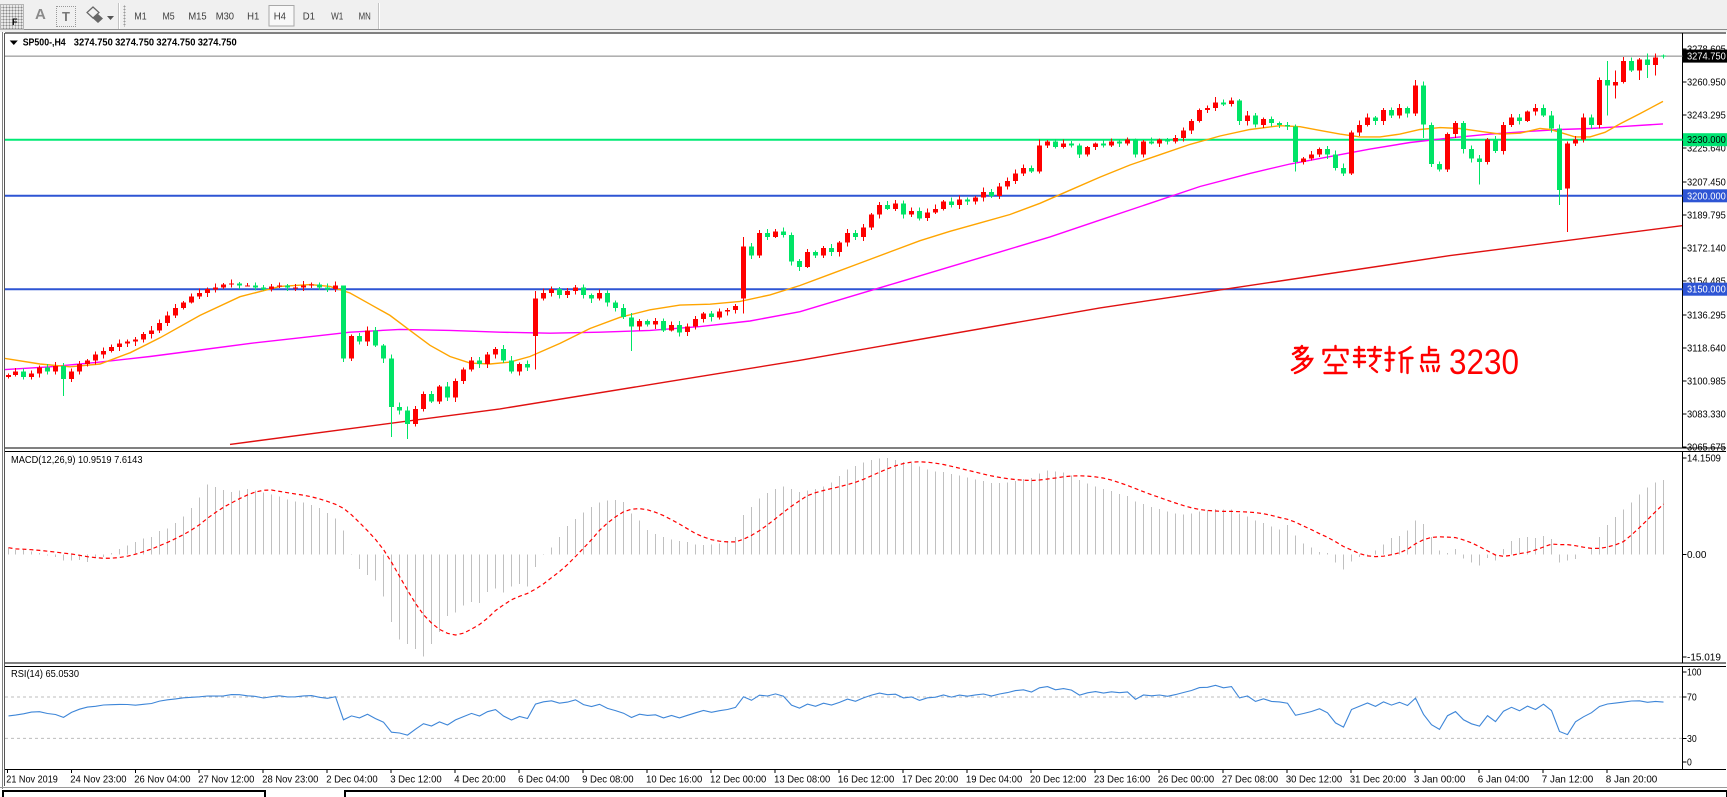 Image resolution: width=1727 pixels, height=797 pixels. I want to click on svg-text: 9 Dec 08:00, so click(608, 780).